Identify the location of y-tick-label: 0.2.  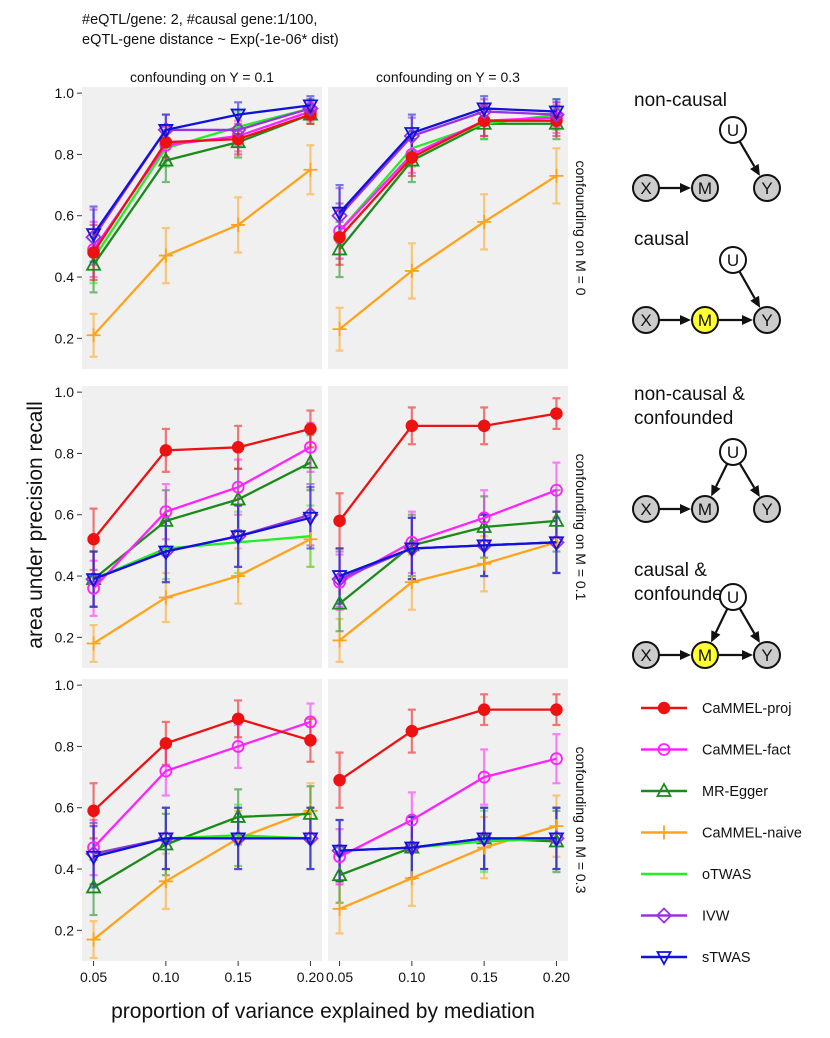
(65, 338).